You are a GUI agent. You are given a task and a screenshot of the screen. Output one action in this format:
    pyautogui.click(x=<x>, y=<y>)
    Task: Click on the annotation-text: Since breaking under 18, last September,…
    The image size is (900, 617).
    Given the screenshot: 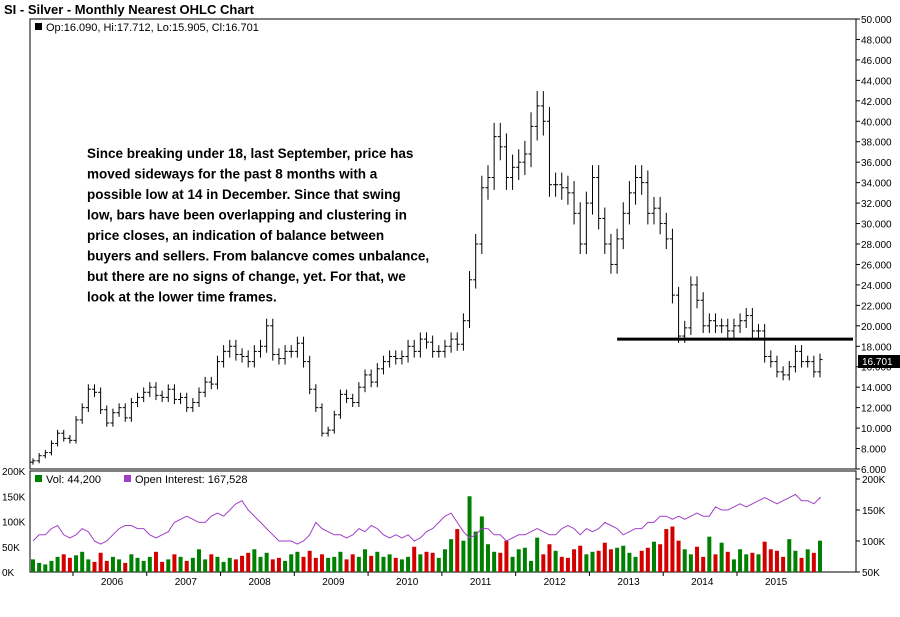 What is the action you would take?
    pyautogui.click(x=258, y=225)
    